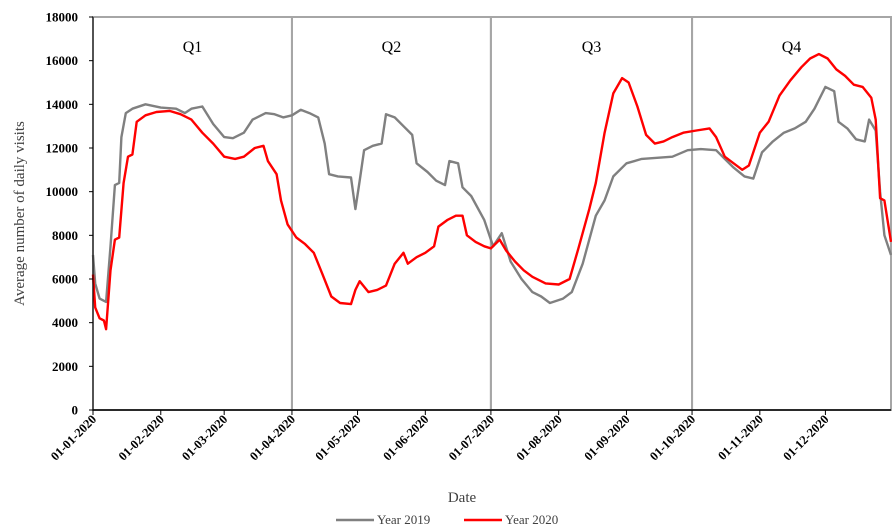 The image size is (892, 530). Describe the element at coordinates (65, 366) in the screenshot. I see `y-tick-label: 2000` at that location.